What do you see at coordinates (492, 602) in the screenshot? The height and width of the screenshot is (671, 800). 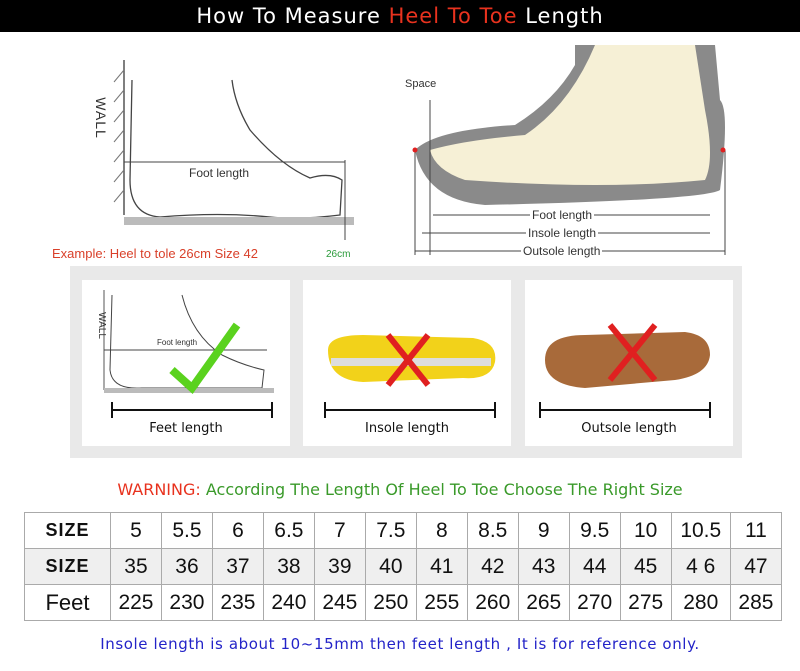 I see `table-cell: 260` at bounding box center [492, 602].